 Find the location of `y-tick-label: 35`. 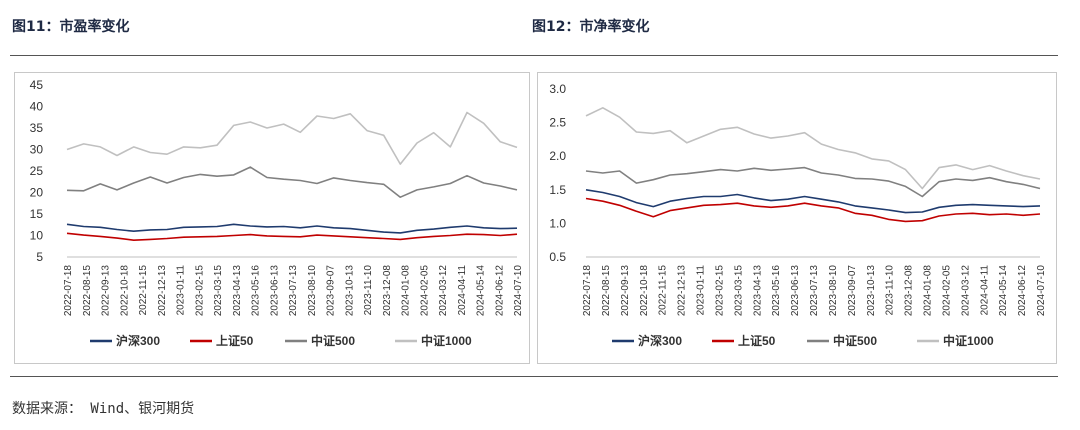

y-tick-label: 35 is located at coordinates (37, 128).